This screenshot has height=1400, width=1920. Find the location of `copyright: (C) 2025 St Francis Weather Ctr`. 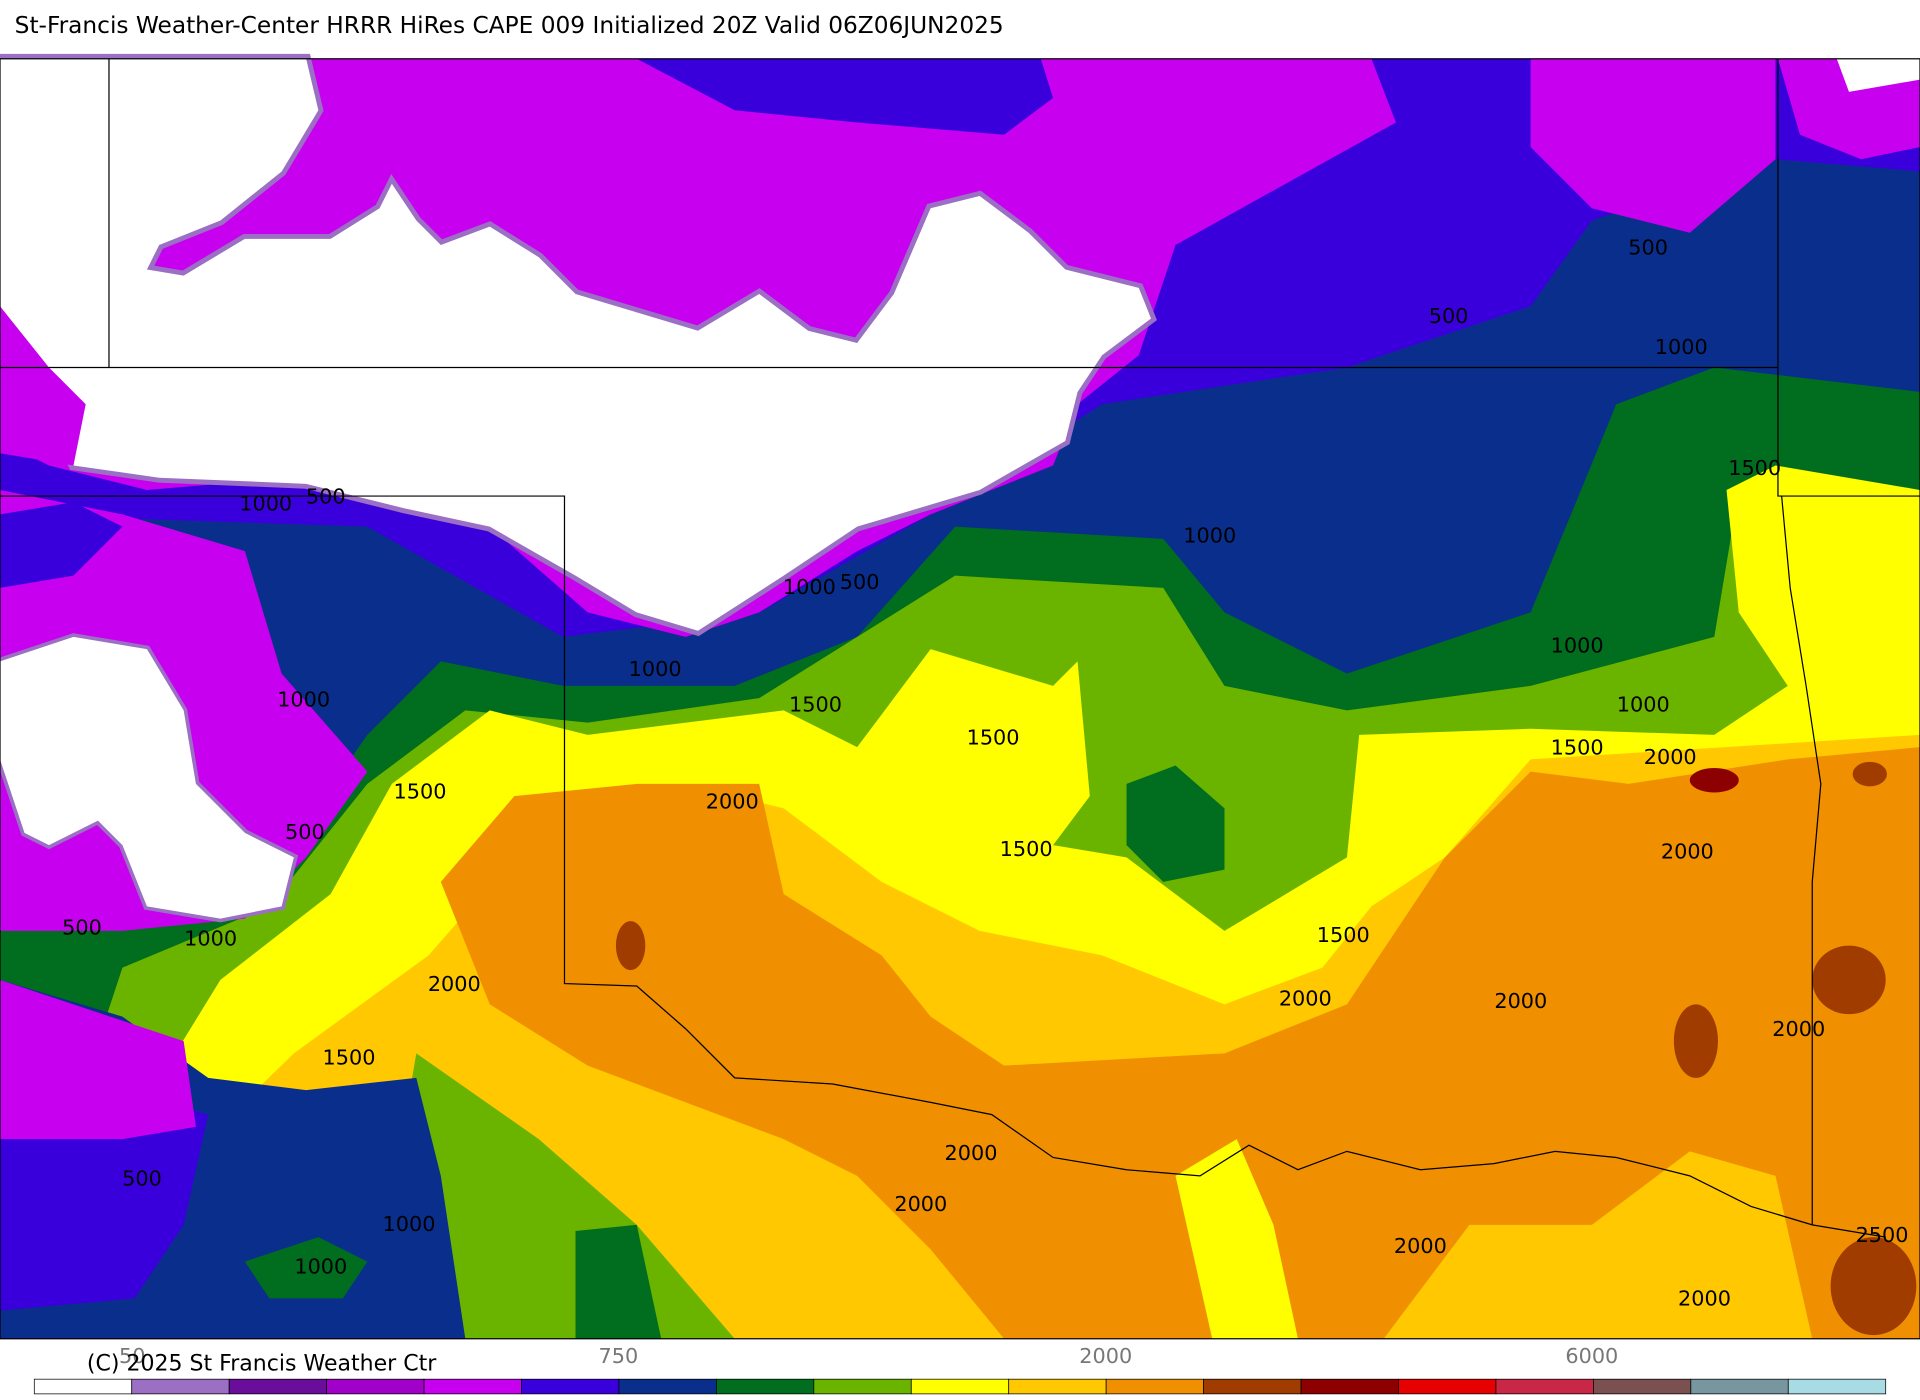

copyright: (C) 2025 St Francis Weather Ctr is located at coordinates (262, 1363).